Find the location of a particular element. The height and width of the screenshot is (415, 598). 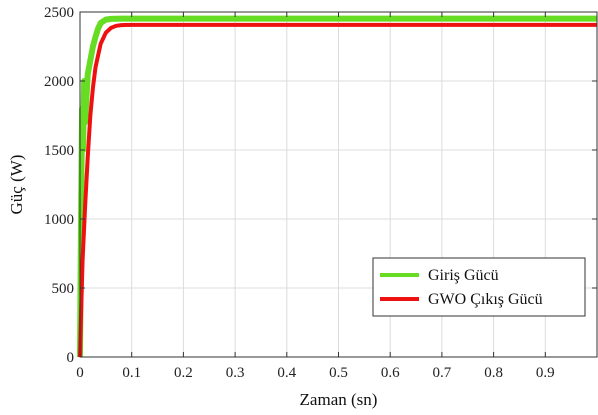

x-tick-label: 0 is located at coordinates (80, 373).